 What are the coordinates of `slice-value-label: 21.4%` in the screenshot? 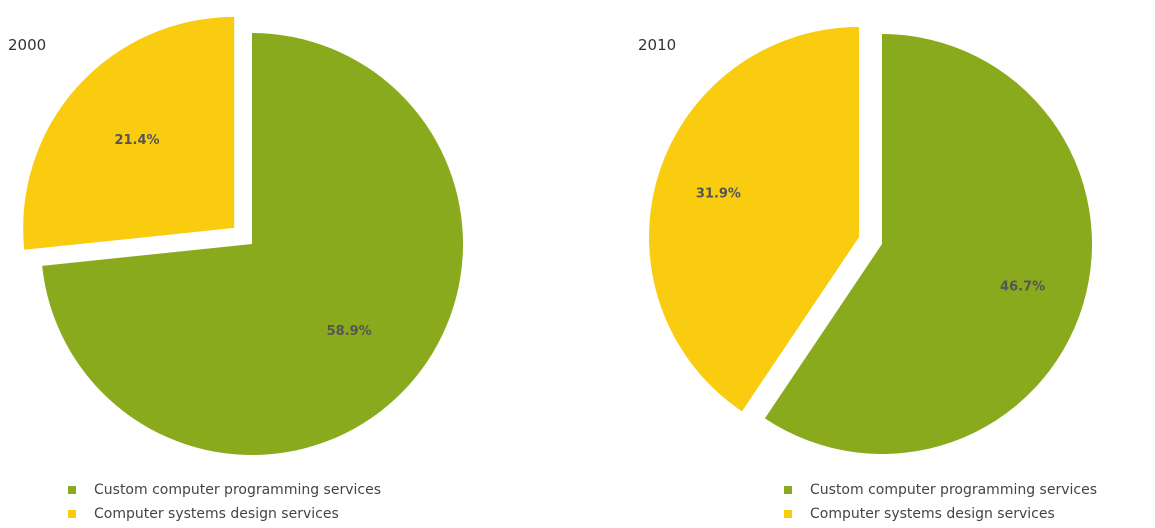 It's located at (136, 140).